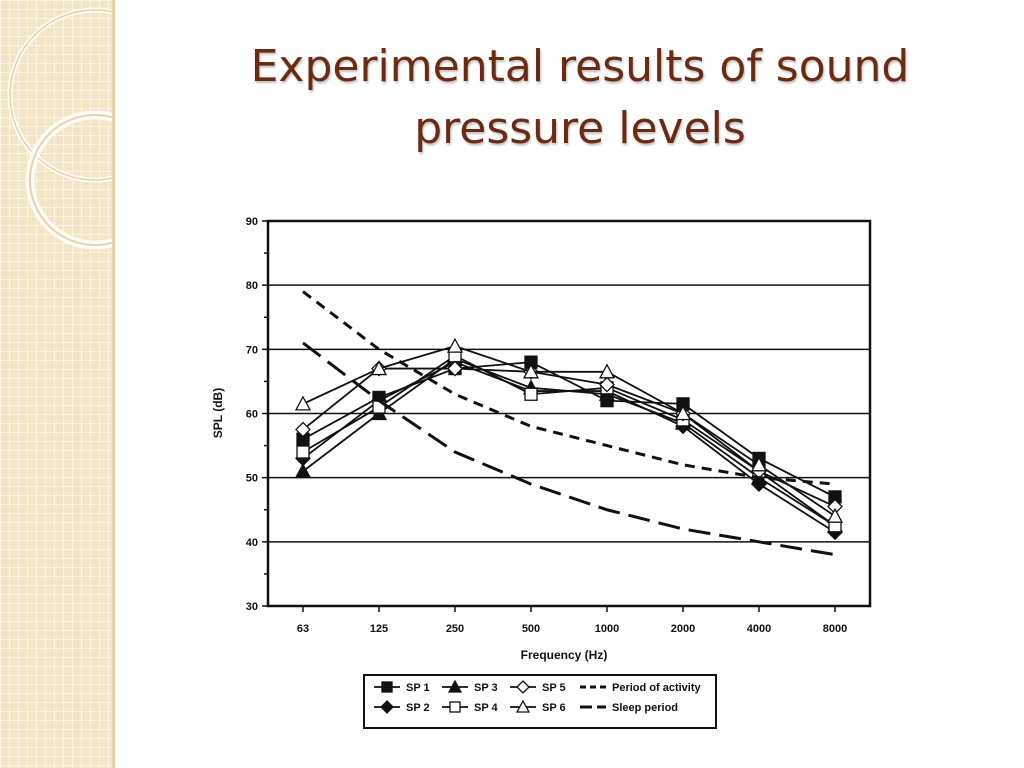  I want to click on x-tick-label: 125, so click(379, 629).